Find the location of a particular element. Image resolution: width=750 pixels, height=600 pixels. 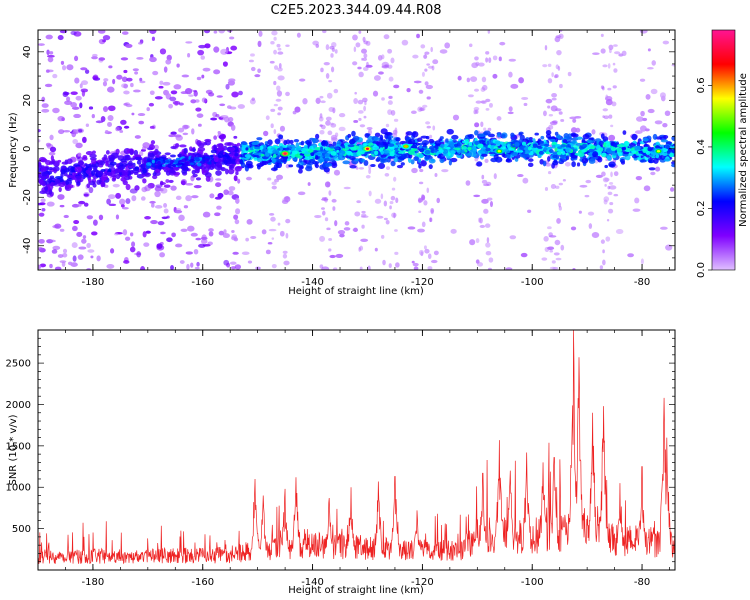

colorbar-label: Normalized spectral amplitude is located at coordinates (743, 150).